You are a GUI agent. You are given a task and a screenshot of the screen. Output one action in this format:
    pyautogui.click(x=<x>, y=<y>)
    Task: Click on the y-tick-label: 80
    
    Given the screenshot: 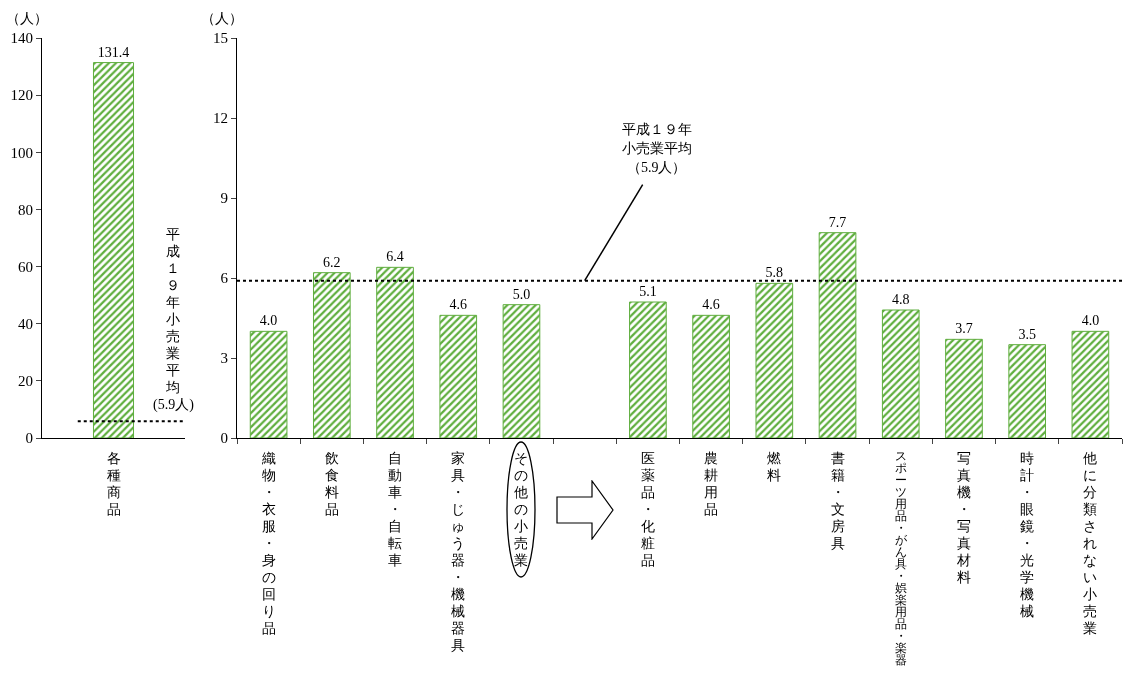 What is the action you would take?
    pyautogui.click(x=25, y=209)
    